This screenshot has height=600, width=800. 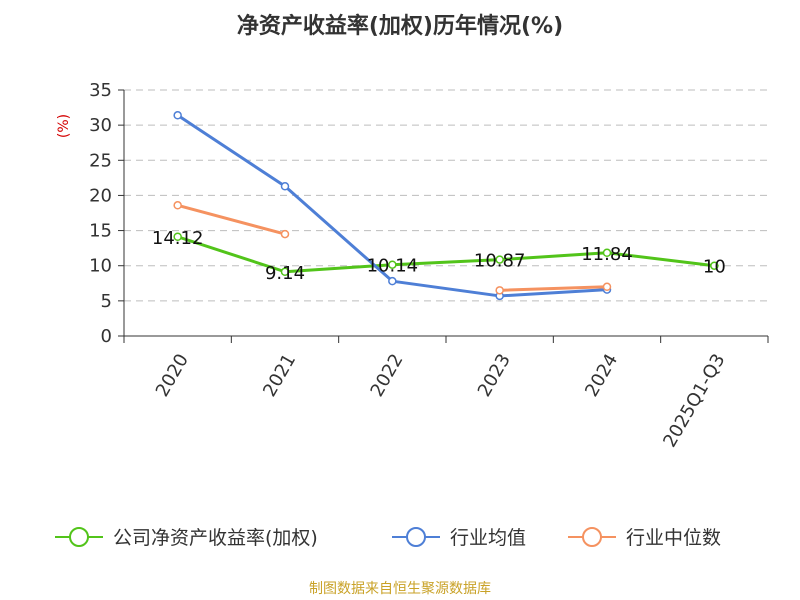 I want to click on legend-label: 公司净资产收益率(加权), so click(x=215, y=538).